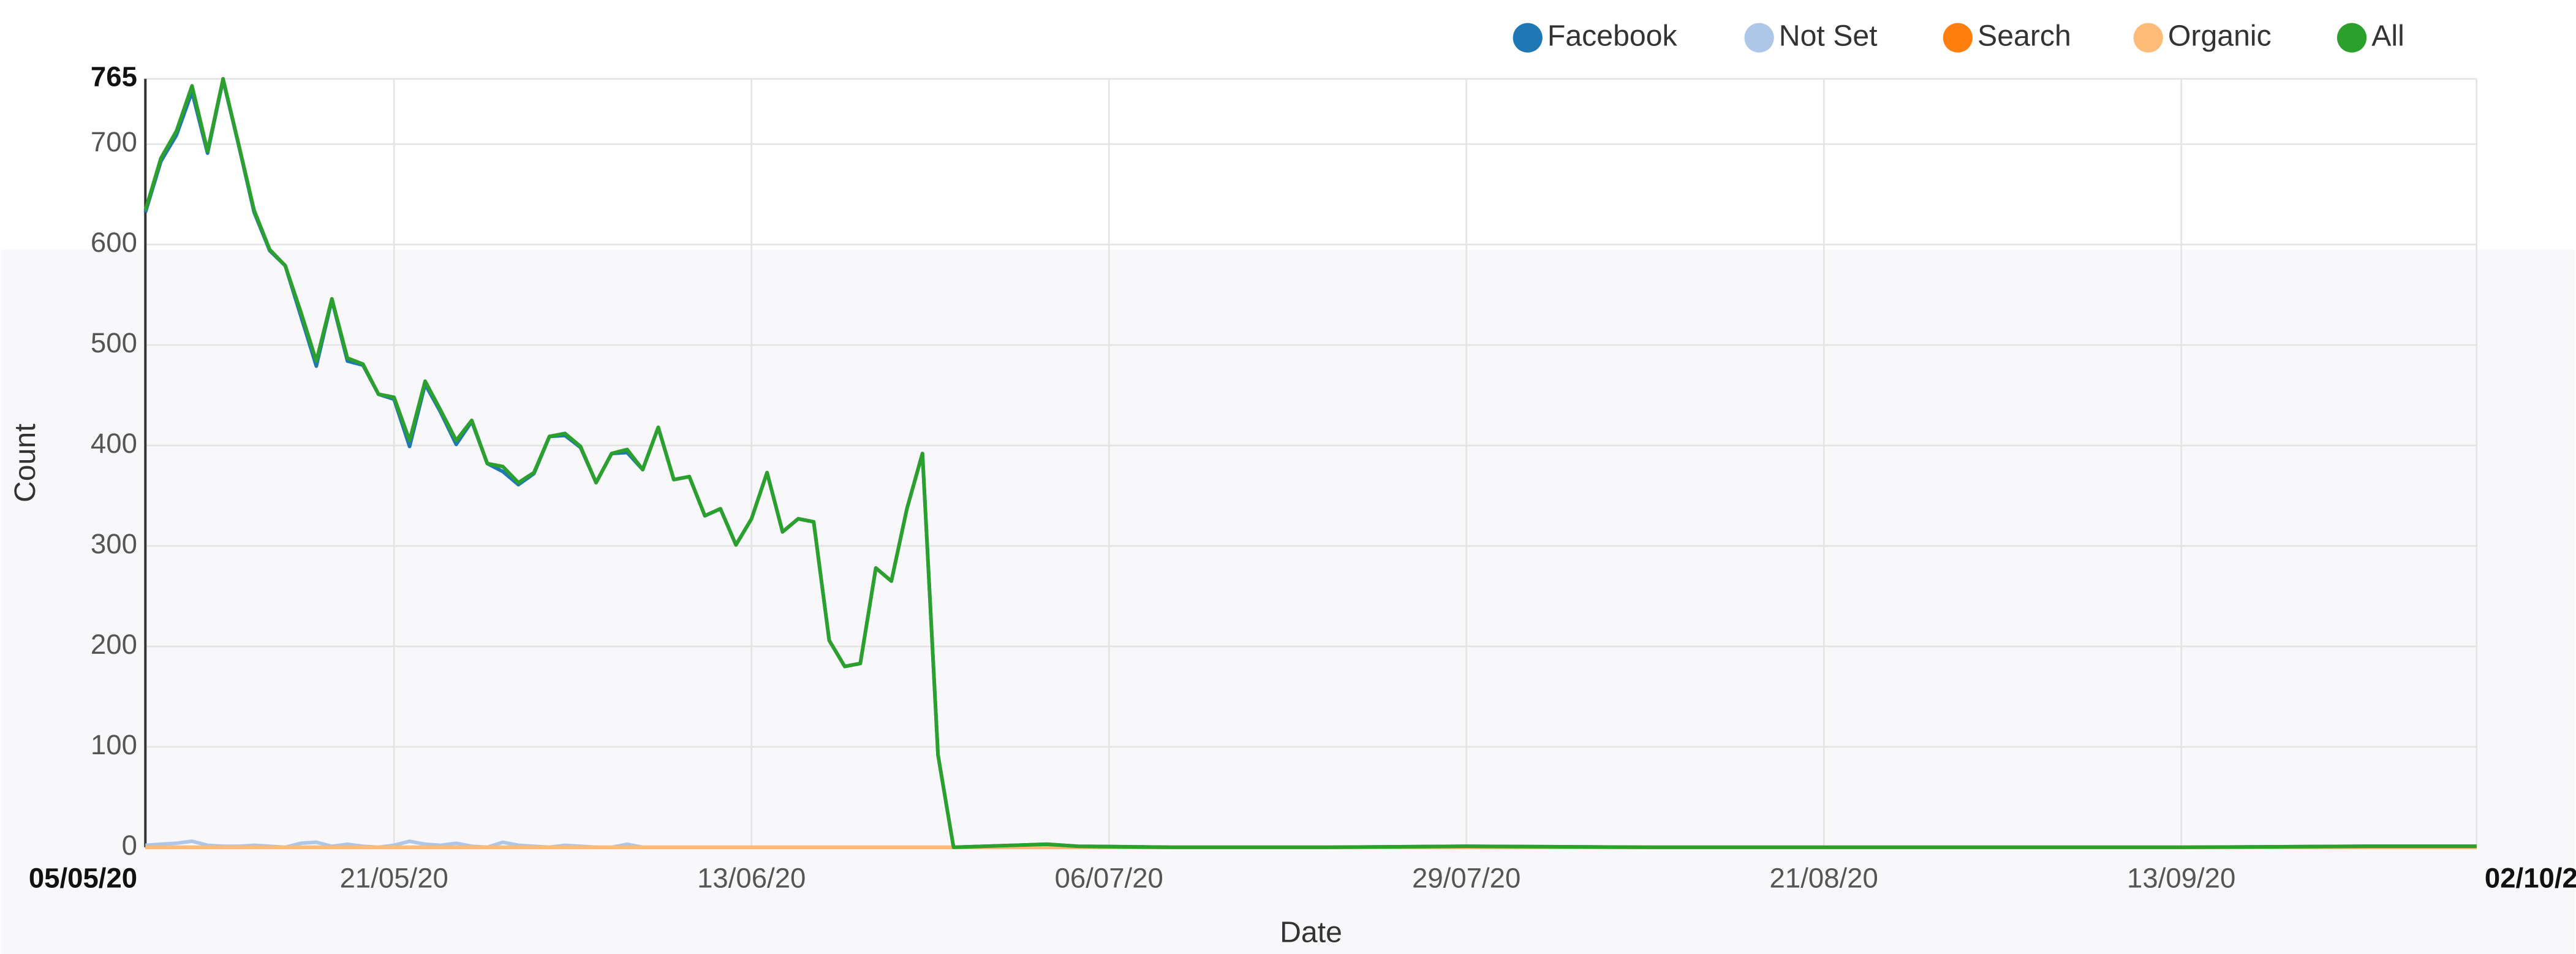 The width and height of the screenshot is (2576, 954). Describe the element at coordinates (751, 877) in the screenshot. I see `x-tick-label: 13/06/20` at that location.